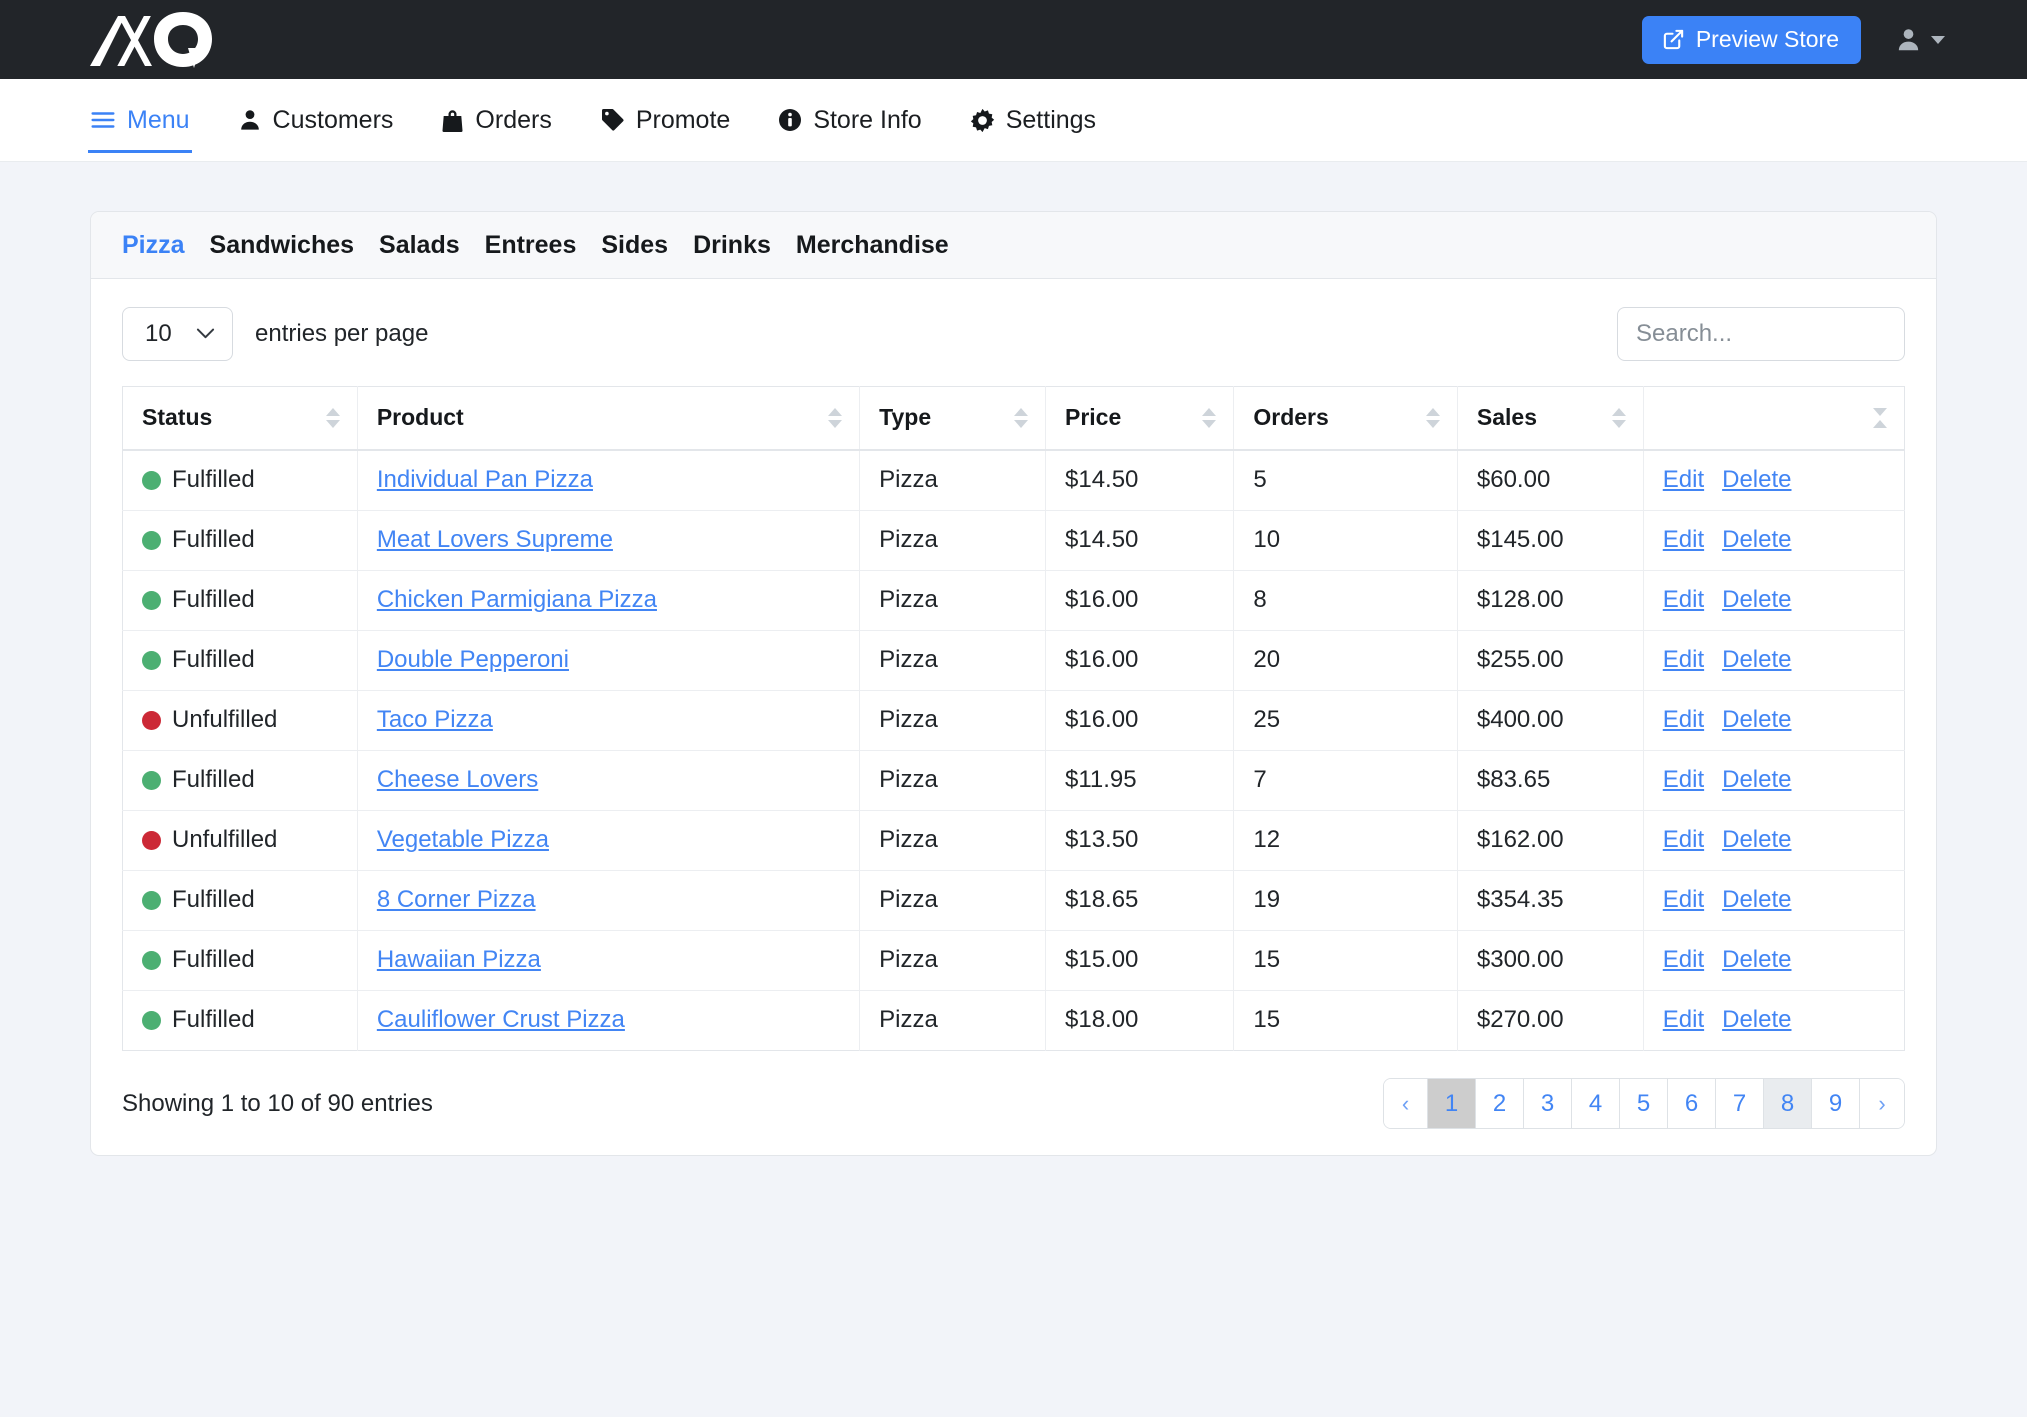  What do you see at coordinates (1140, 660) in the screenshot?
I see `cell-price: $16.00` at bounding box center [1140, 660].